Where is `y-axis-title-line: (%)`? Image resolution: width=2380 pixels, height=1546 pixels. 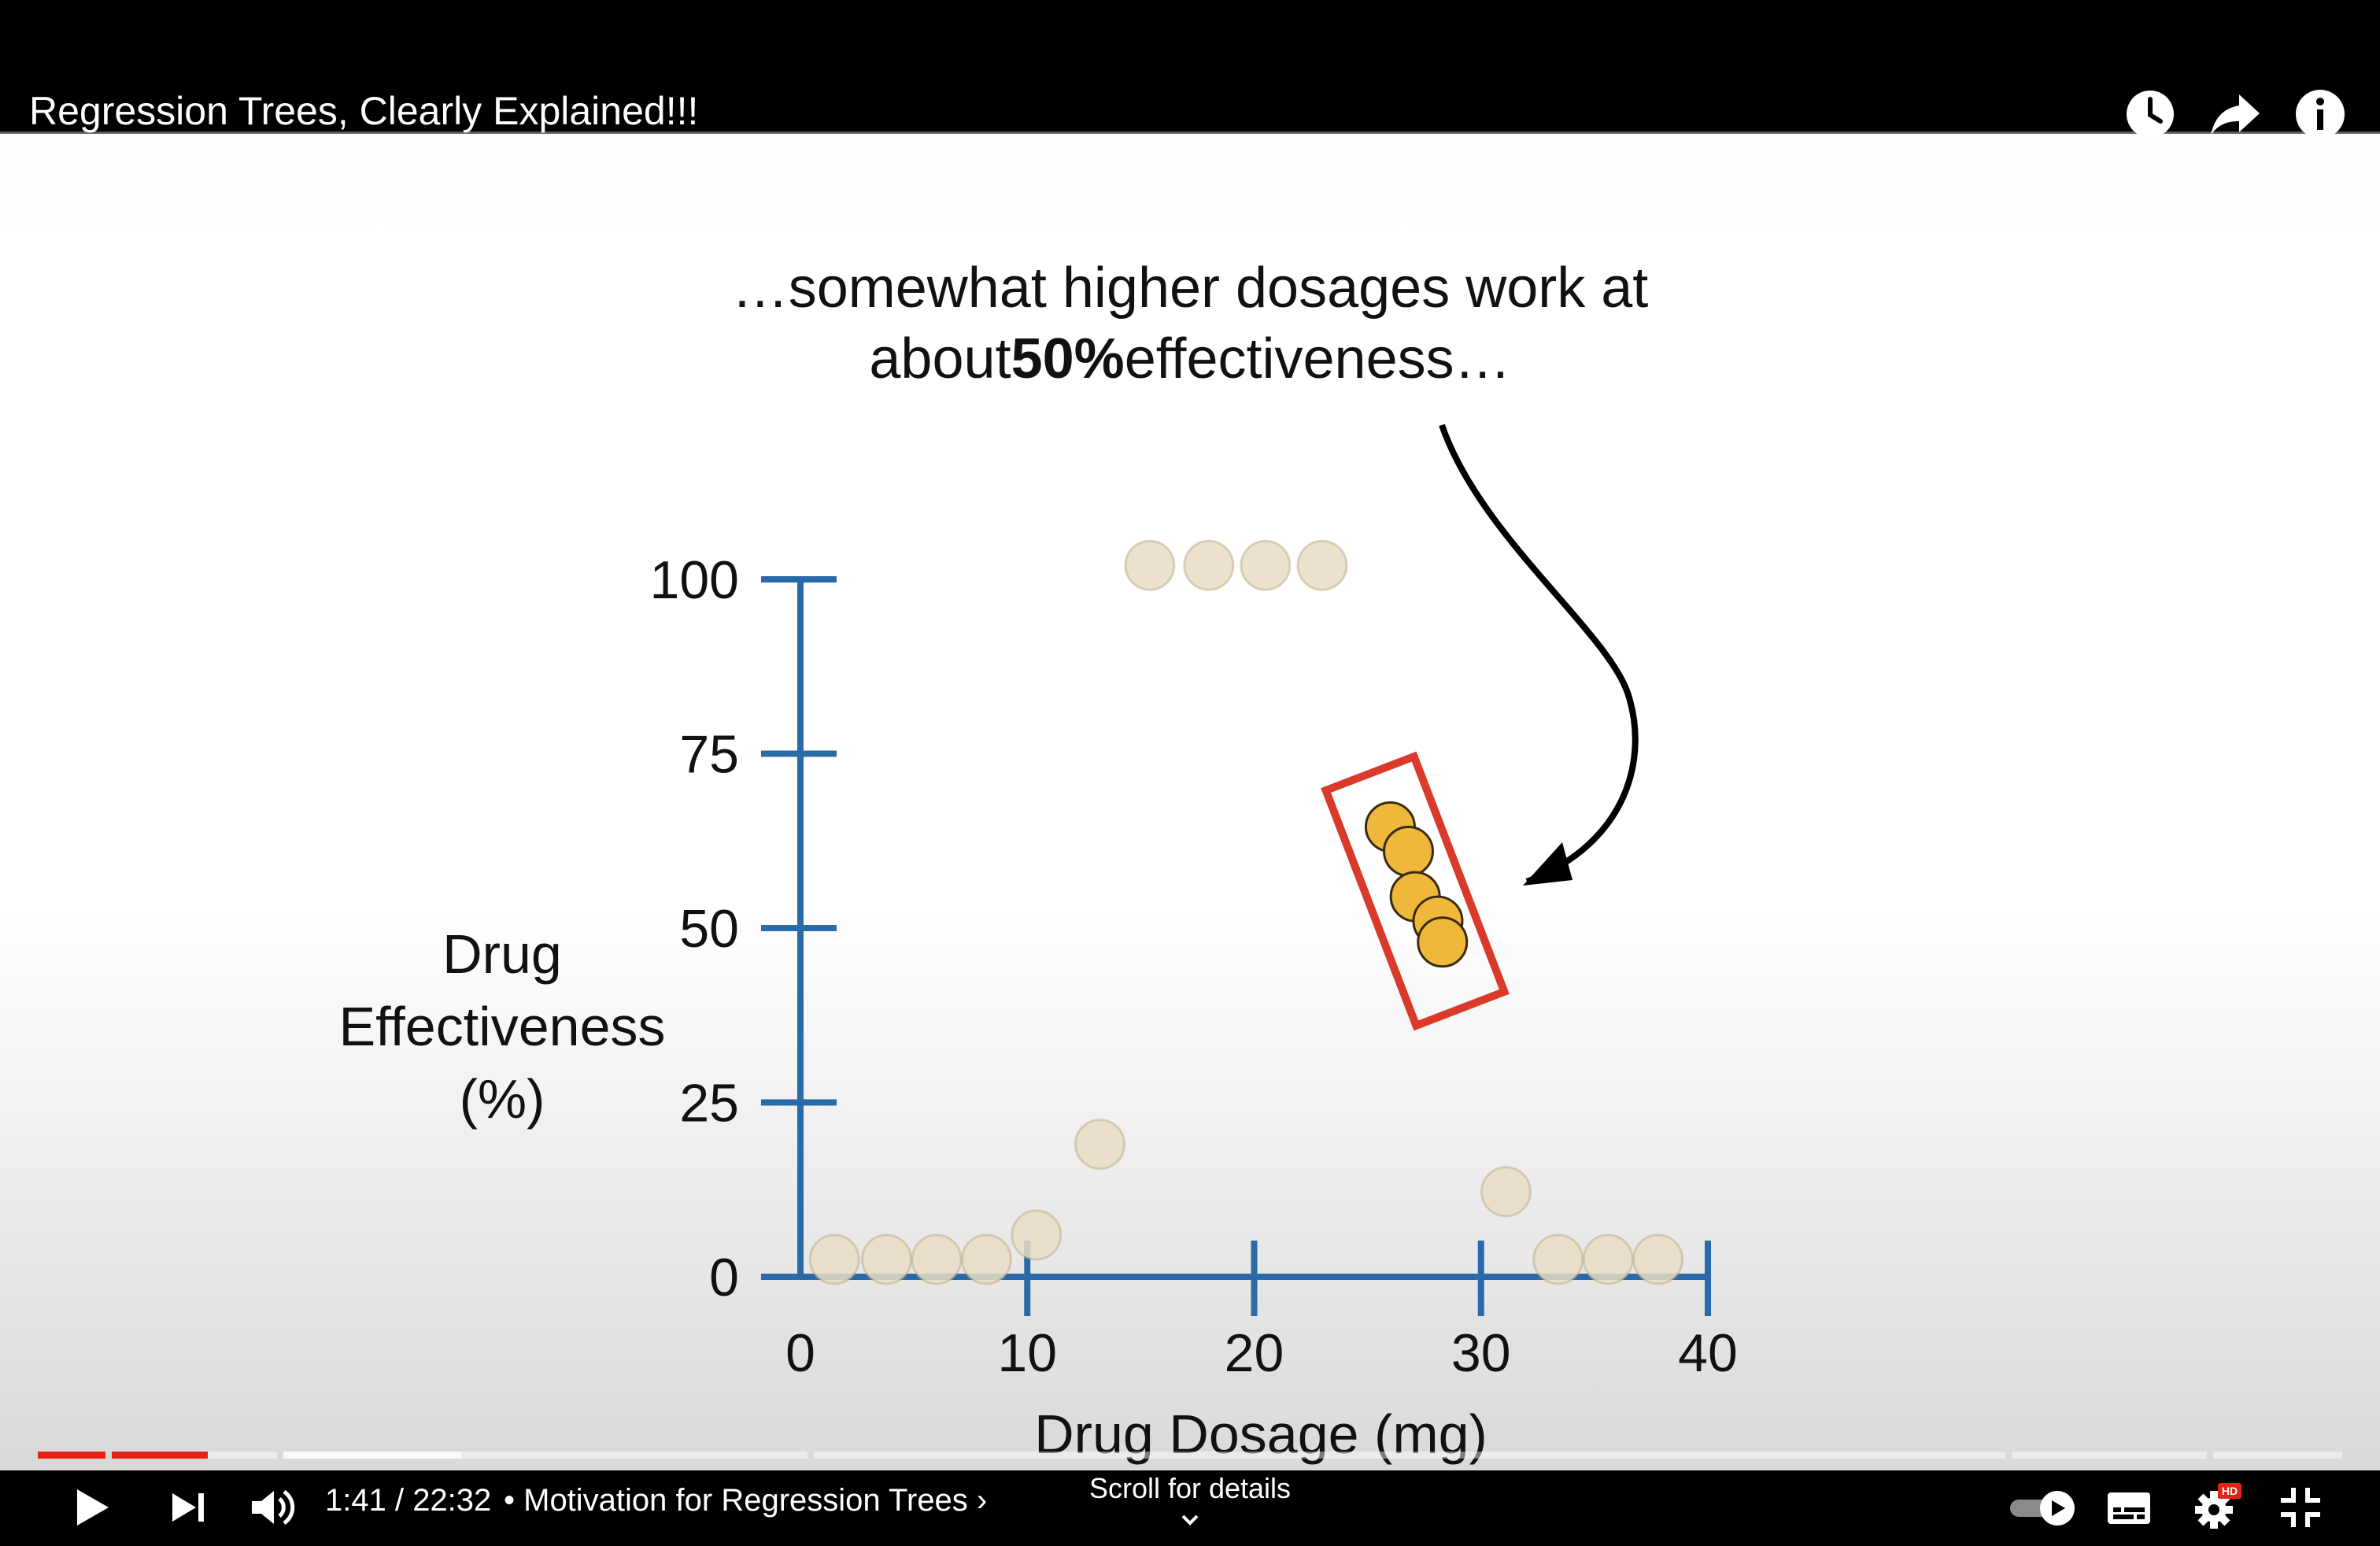 y-axis-title-line: (%) is located at coordinates (502, 1099).